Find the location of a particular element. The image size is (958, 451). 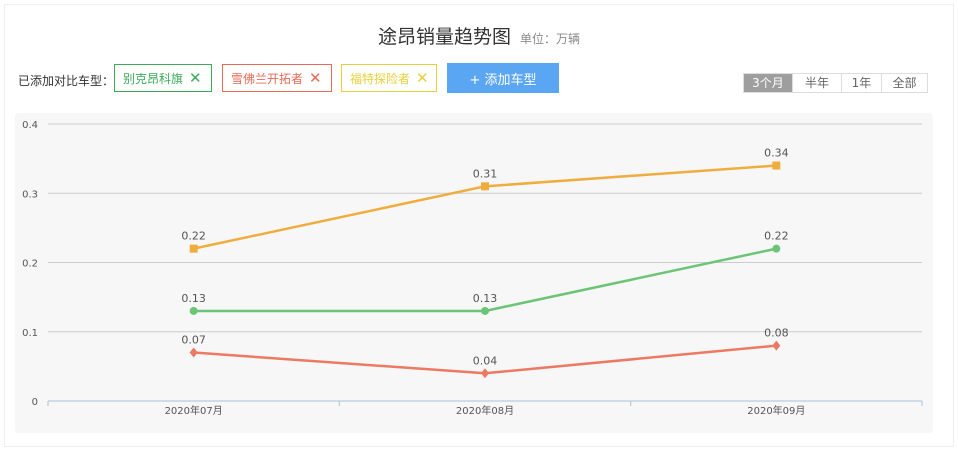

compare-tag-label: 别克昂科旗 is located at coordinates (153, 78).